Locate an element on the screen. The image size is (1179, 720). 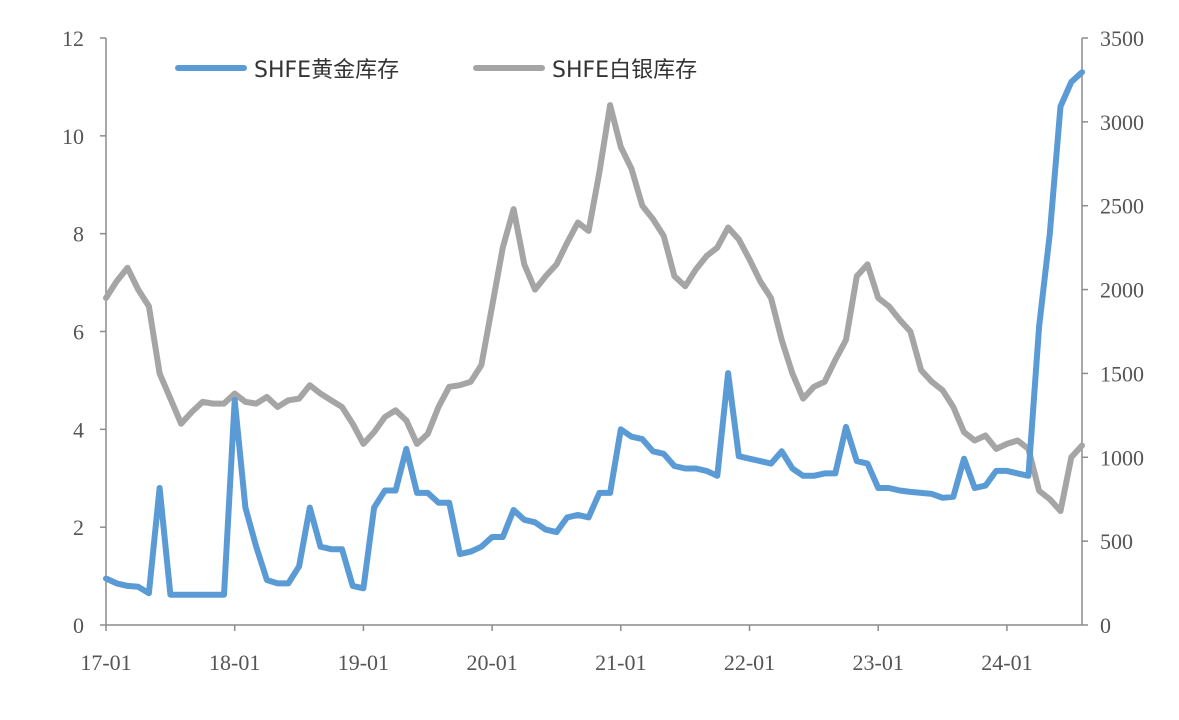
legend-label: SHFE黄金库存 is located at coordinates (326, 70).